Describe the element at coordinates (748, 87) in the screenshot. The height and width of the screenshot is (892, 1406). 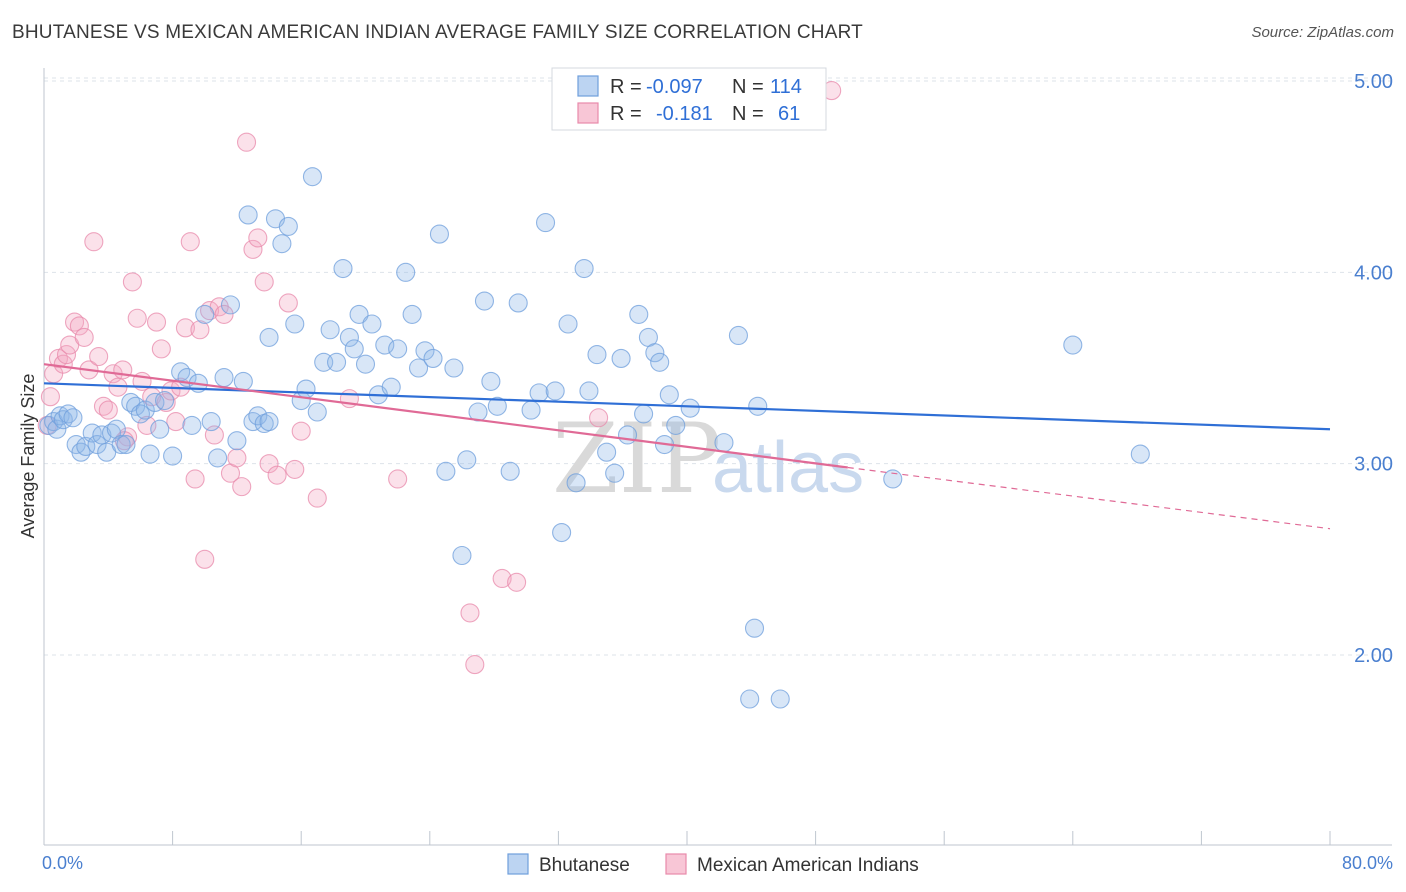
I see `legend-n-label-1: N =` at that location.